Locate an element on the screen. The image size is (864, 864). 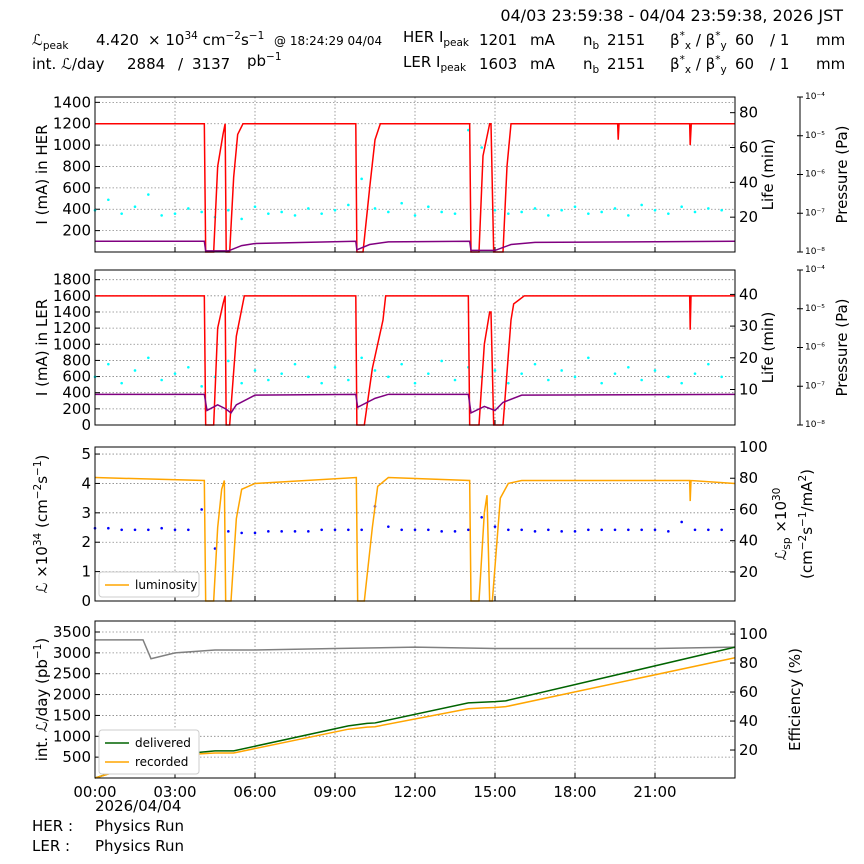
series-line is located at coordinates (415, 360).